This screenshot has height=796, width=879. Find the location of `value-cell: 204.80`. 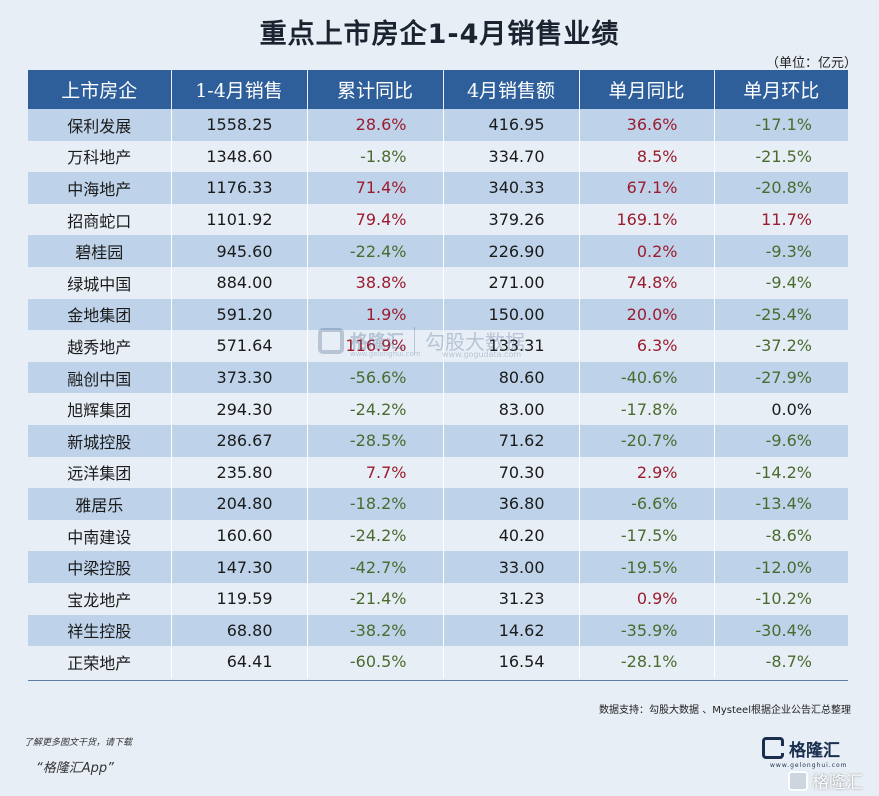

value-cell: 204.80 is located at coordinates (239, 504).